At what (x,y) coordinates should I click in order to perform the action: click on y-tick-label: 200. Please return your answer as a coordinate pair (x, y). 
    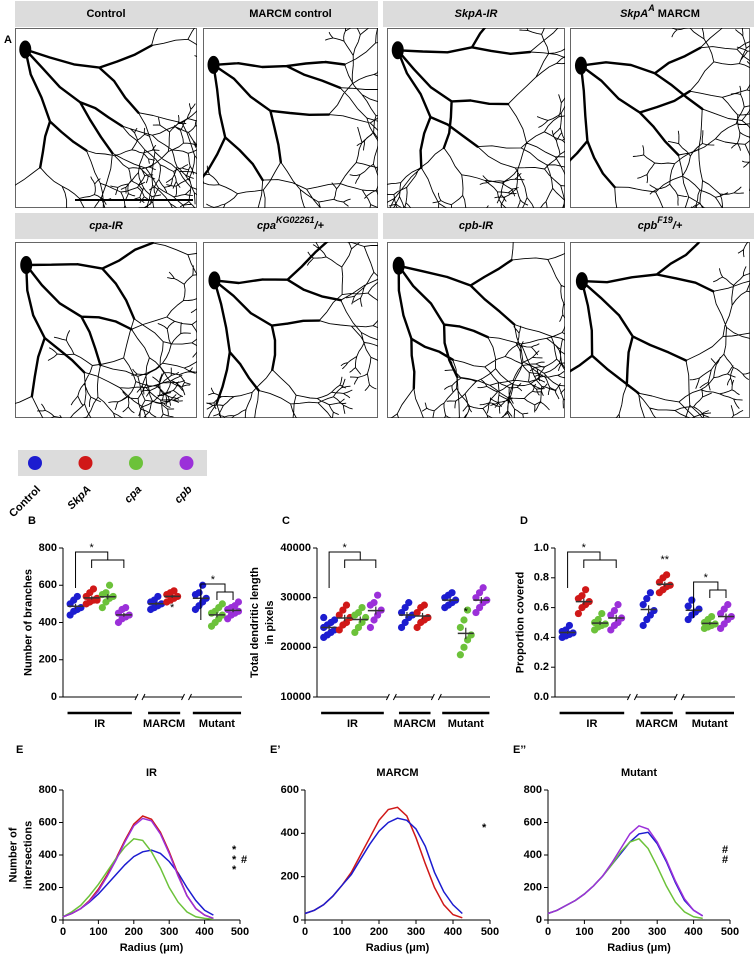
    Looking at the image, I should click on (48, 887).